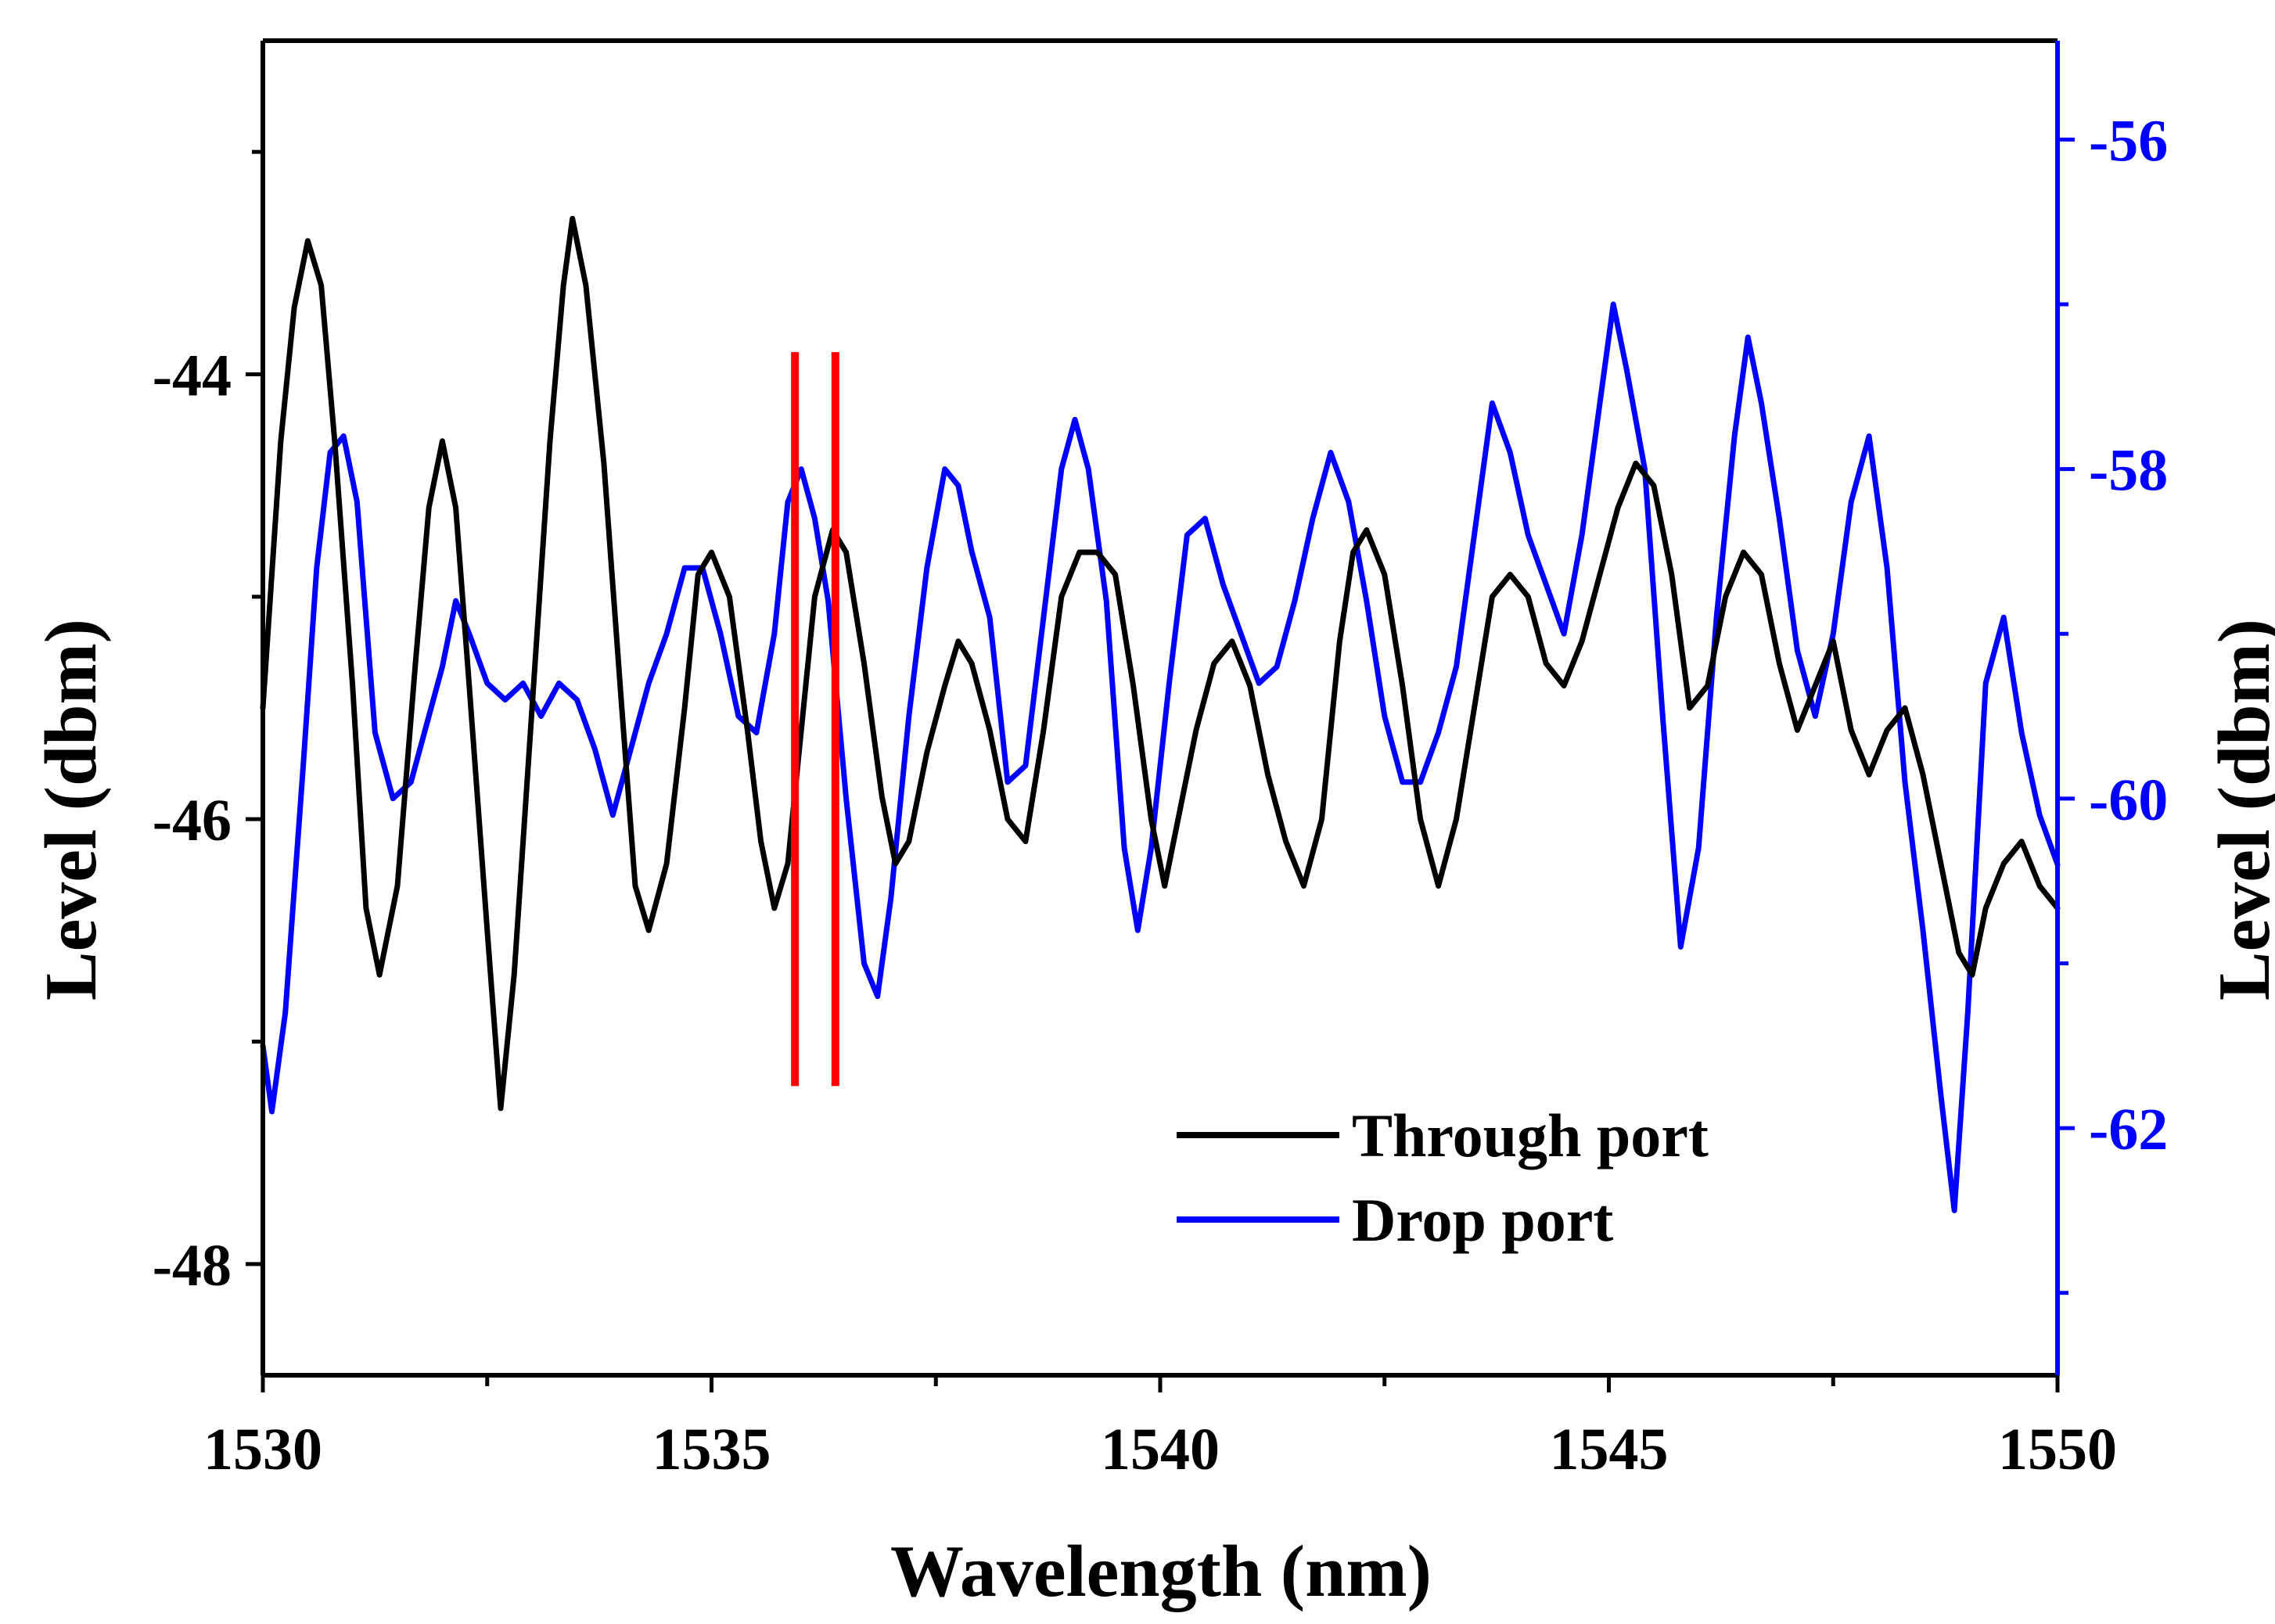  Describe the element at coordinates (192, 1266) in the screenshot. I see `left-y-tick-label: -48` at that location.